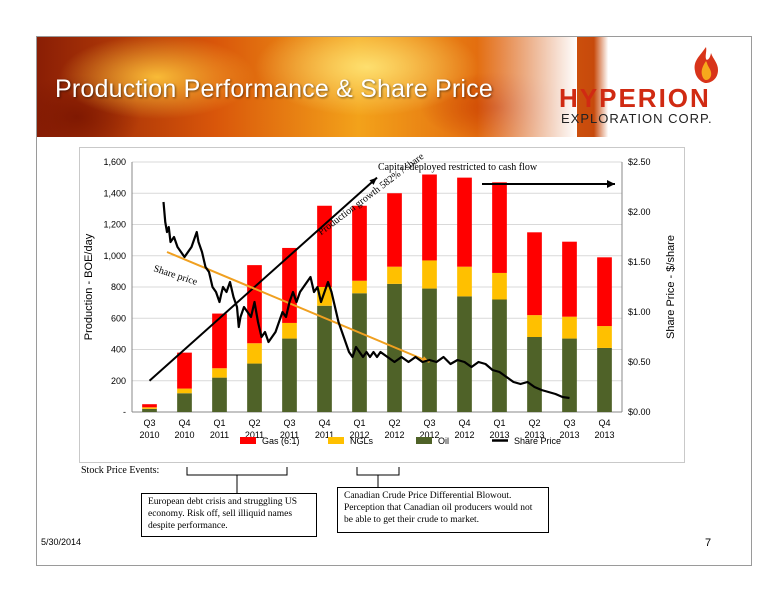 This screenshot has height=600, width=776. Describe the element at coordinates (443, 441) in the screenshot. I see `legend-label: Oil` at that location.